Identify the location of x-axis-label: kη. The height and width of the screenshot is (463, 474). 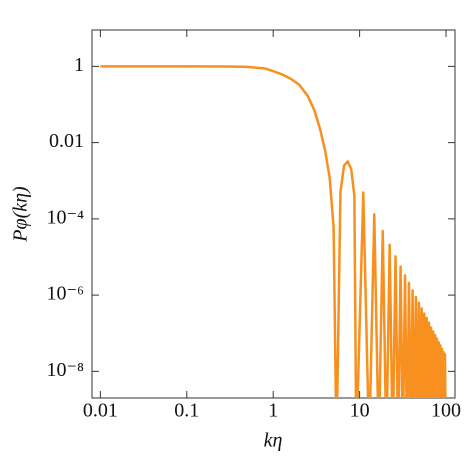
(273, 441).